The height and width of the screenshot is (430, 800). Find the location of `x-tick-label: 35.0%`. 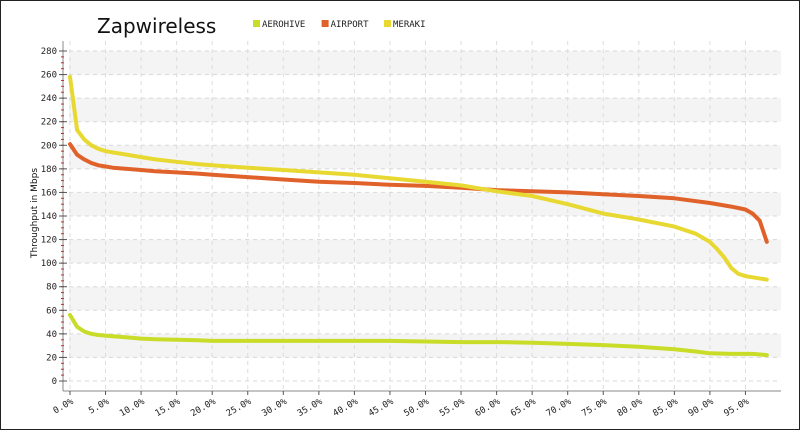

x-tick-label: 35.0% is located at coordinates (310, 408).